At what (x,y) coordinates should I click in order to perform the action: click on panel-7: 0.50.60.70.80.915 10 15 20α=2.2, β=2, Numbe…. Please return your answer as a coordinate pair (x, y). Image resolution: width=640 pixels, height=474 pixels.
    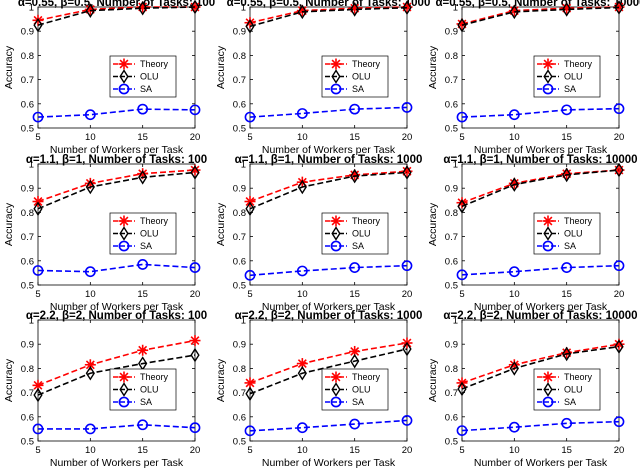
    Looking at the image, I should click on (105, 389).